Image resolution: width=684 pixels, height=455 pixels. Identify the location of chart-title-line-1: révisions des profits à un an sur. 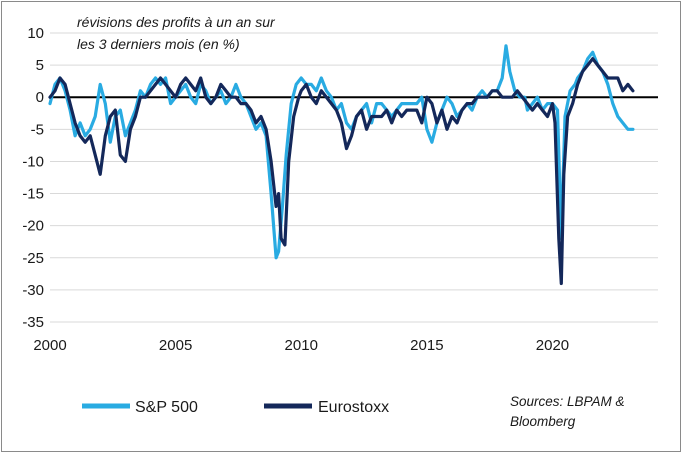
(176, 22).